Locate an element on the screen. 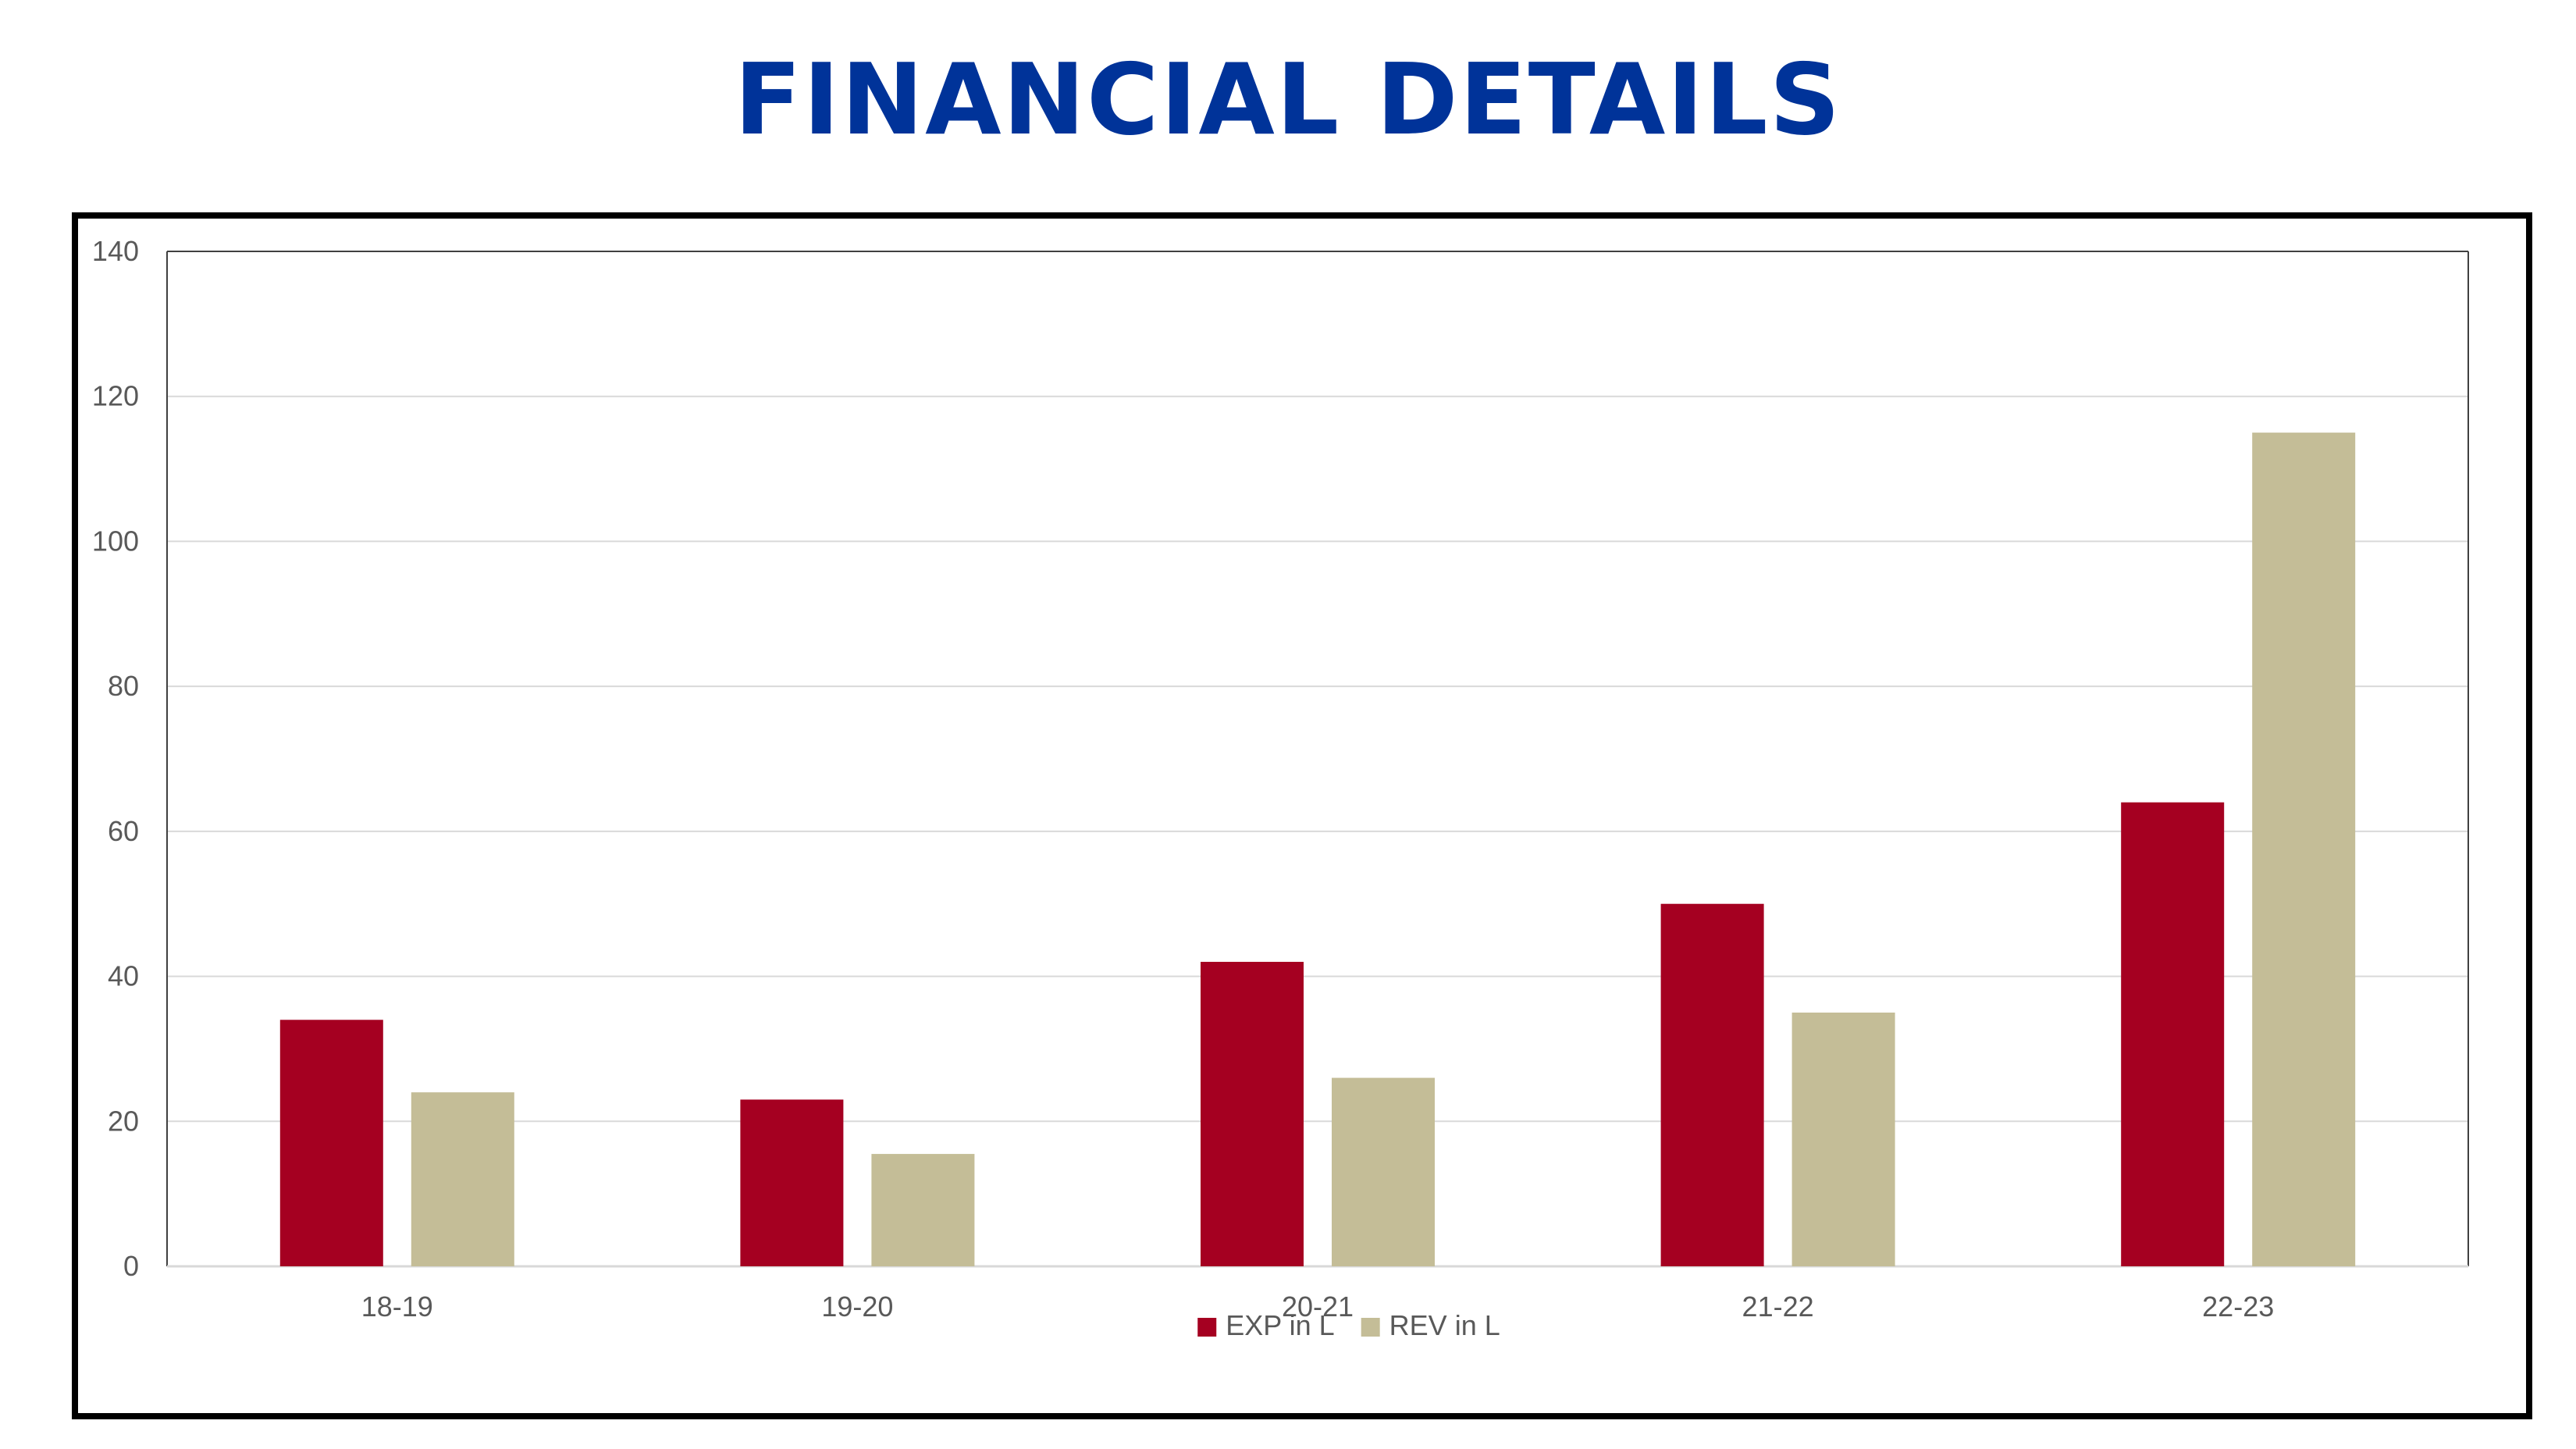 This screenshot has width=2576, height=1449. y-tick-label: 60 is located at coordinates (124, 831).